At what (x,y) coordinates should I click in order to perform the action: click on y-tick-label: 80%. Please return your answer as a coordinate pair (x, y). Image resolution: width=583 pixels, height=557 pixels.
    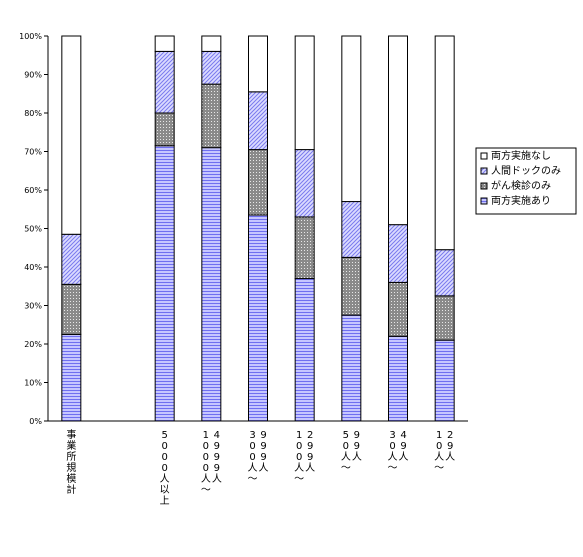
    Looking at the image, I should click on (33, 113).